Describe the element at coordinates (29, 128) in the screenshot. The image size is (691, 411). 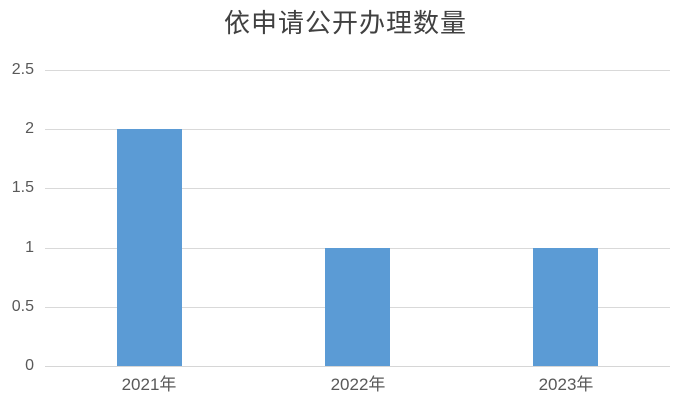
I see `y-tick-label: 2` at that location.